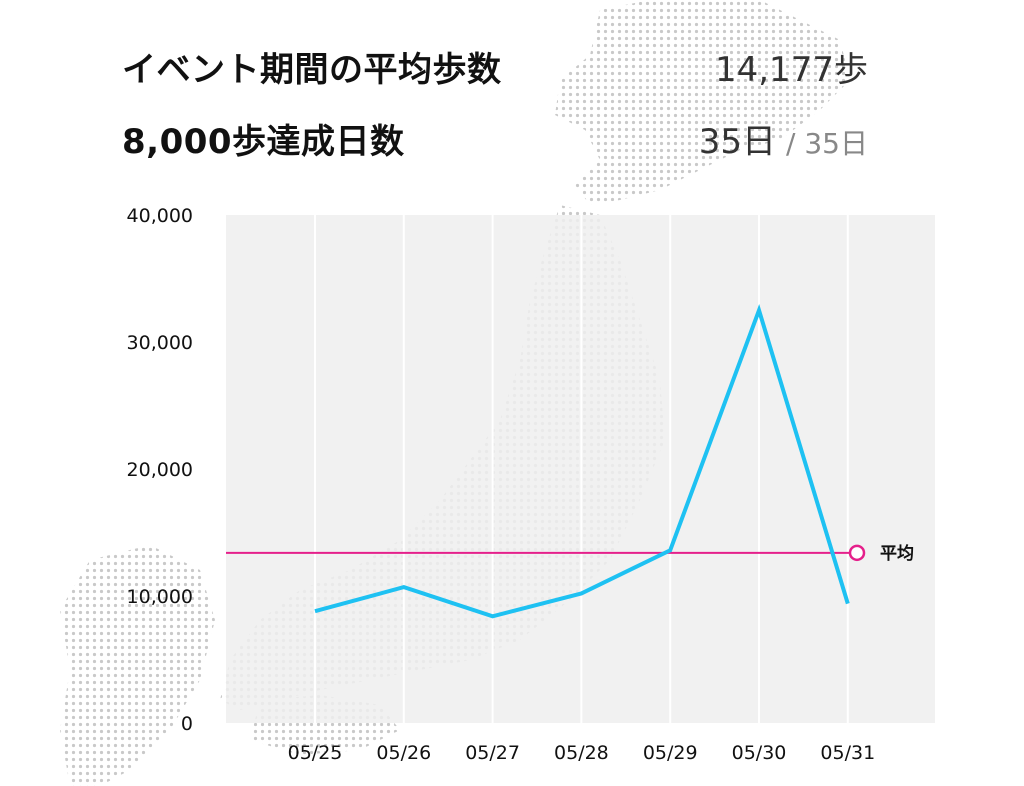 This screenshot has height=786, width=1024. Describe the element at coordinates (160, 216) in the screenshot. I see `y-tick-label: 40,000` at that location.